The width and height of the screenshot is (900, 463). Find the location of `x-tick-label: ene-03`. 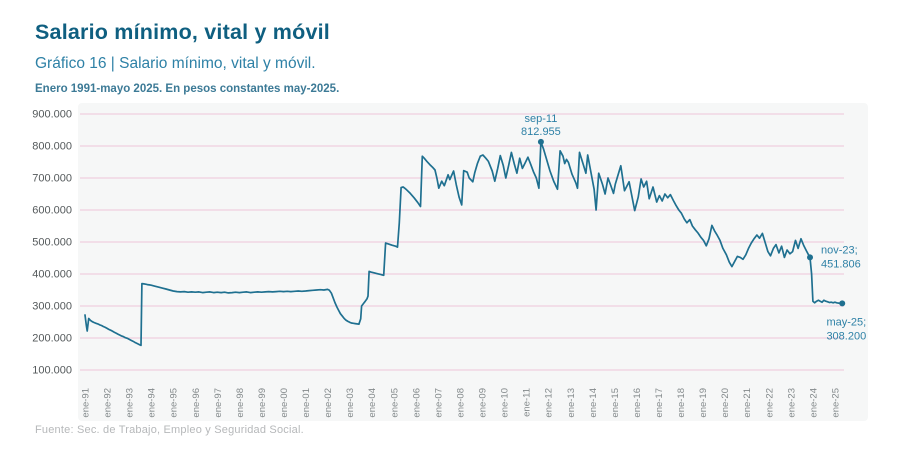

x-tick-label: ene-03 is located at coordinates (350, 403).